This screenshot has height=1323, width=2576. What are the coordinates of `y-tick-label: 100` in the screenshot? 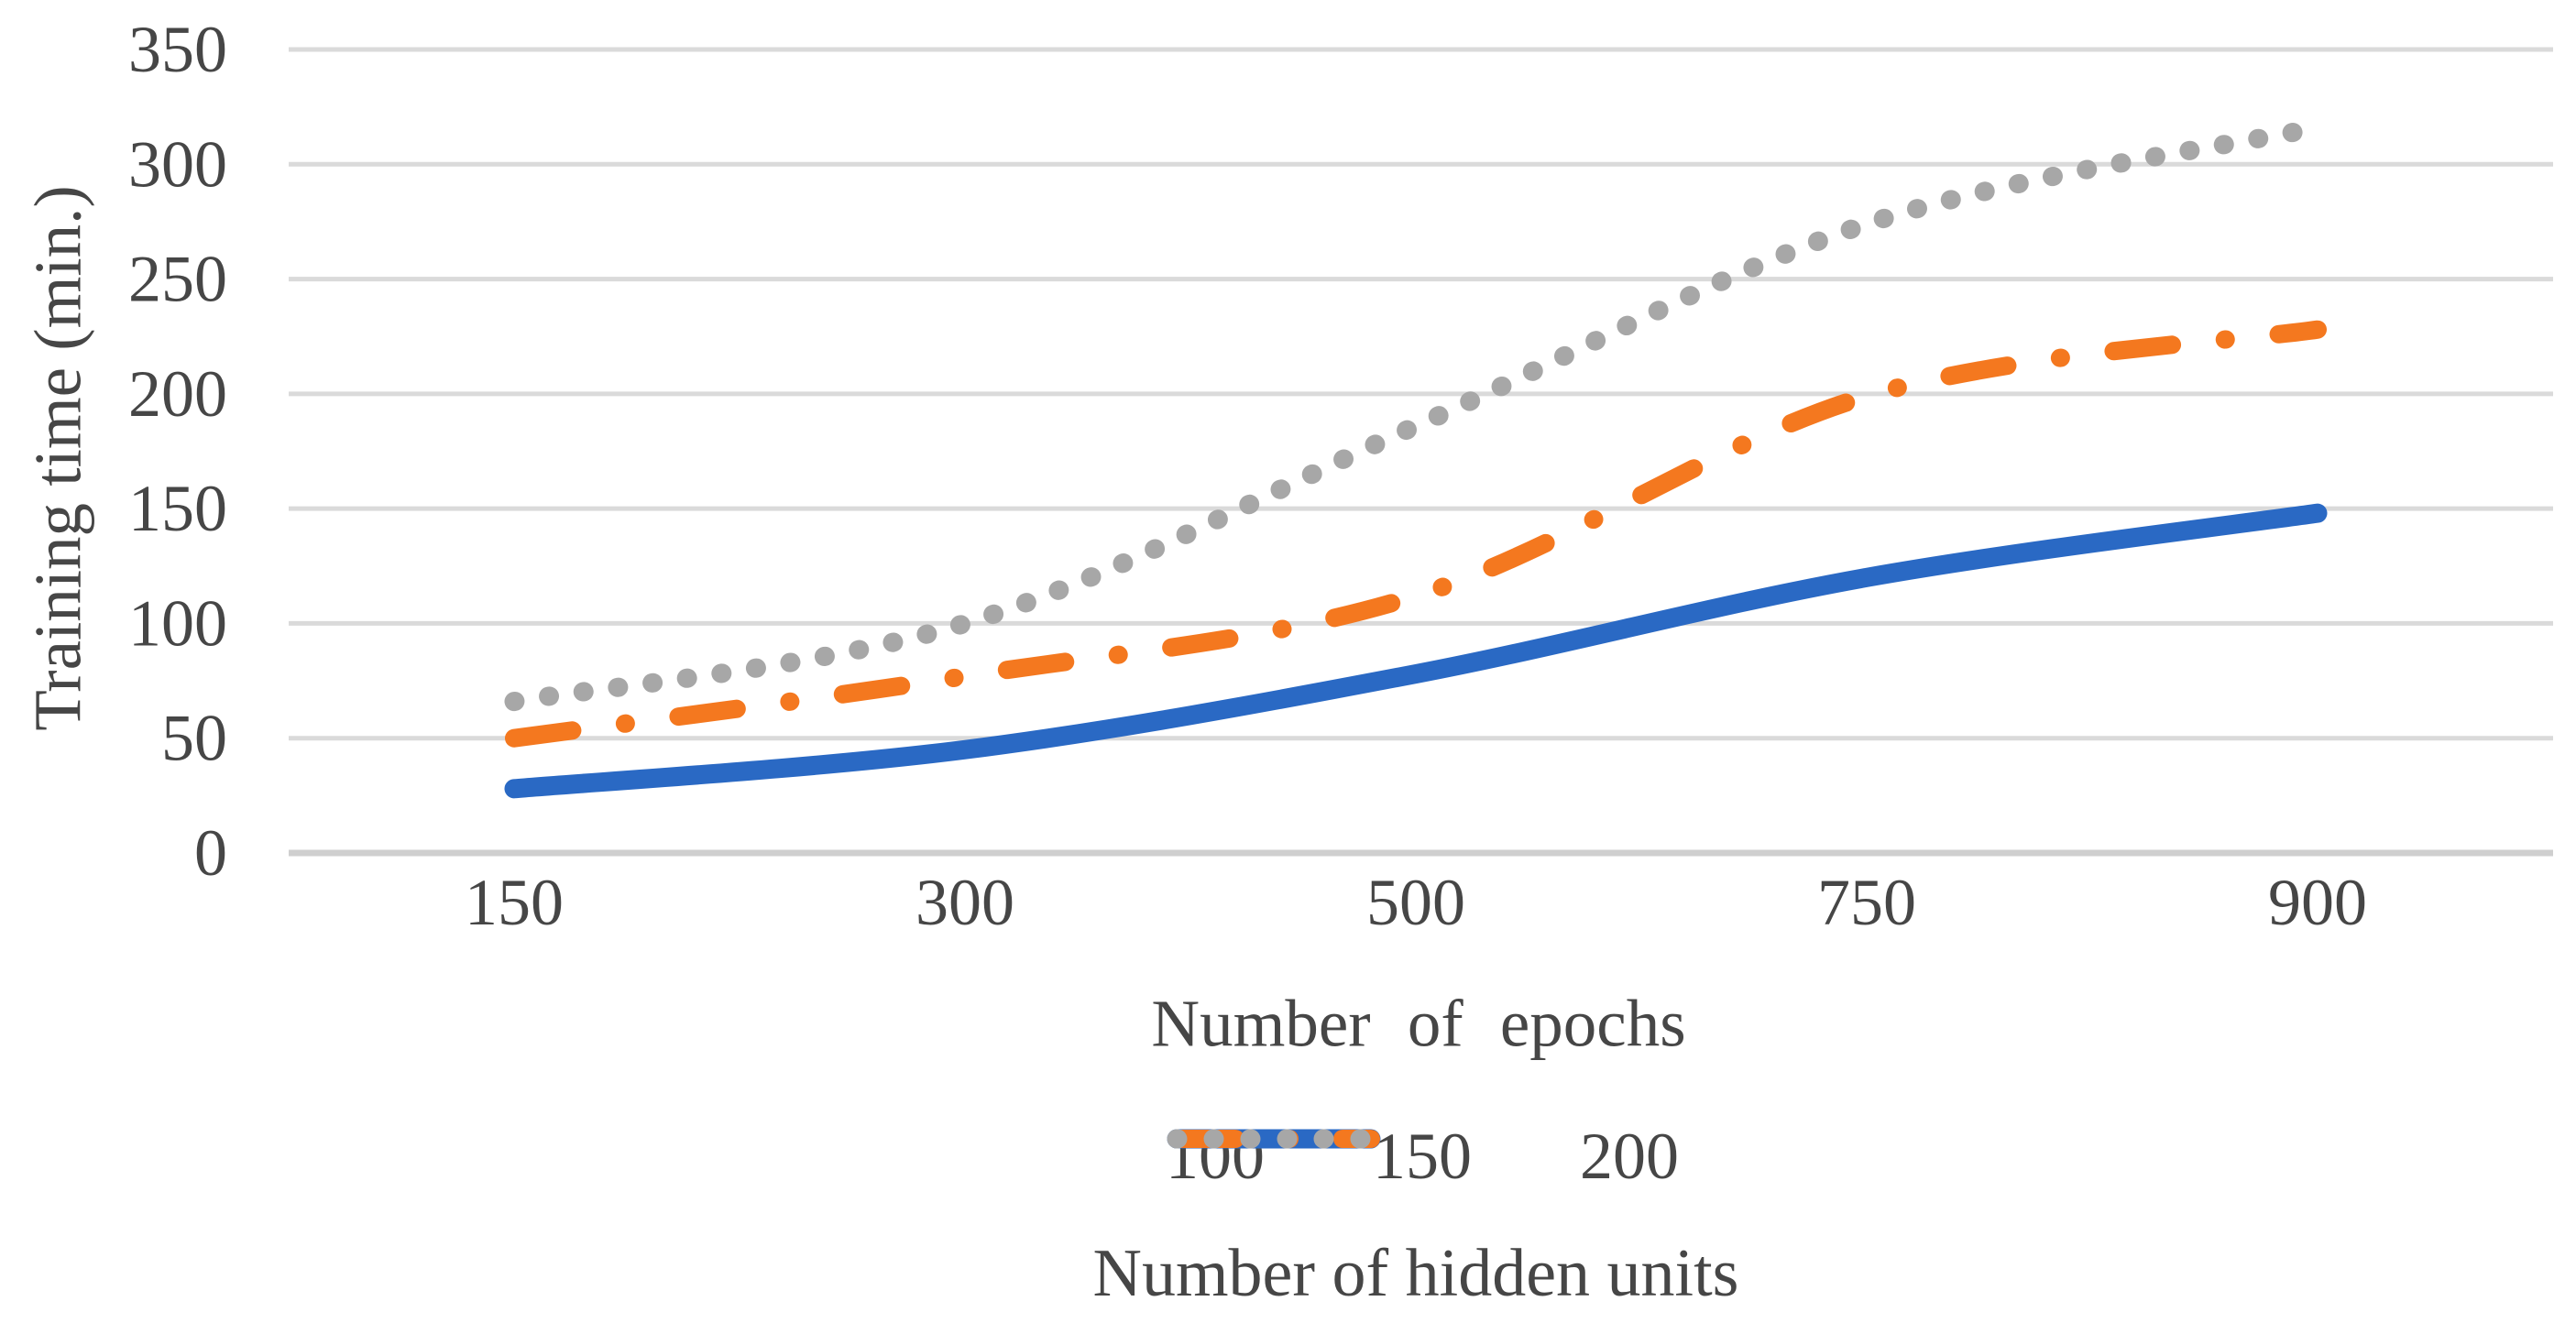 It's located at (177, 623).